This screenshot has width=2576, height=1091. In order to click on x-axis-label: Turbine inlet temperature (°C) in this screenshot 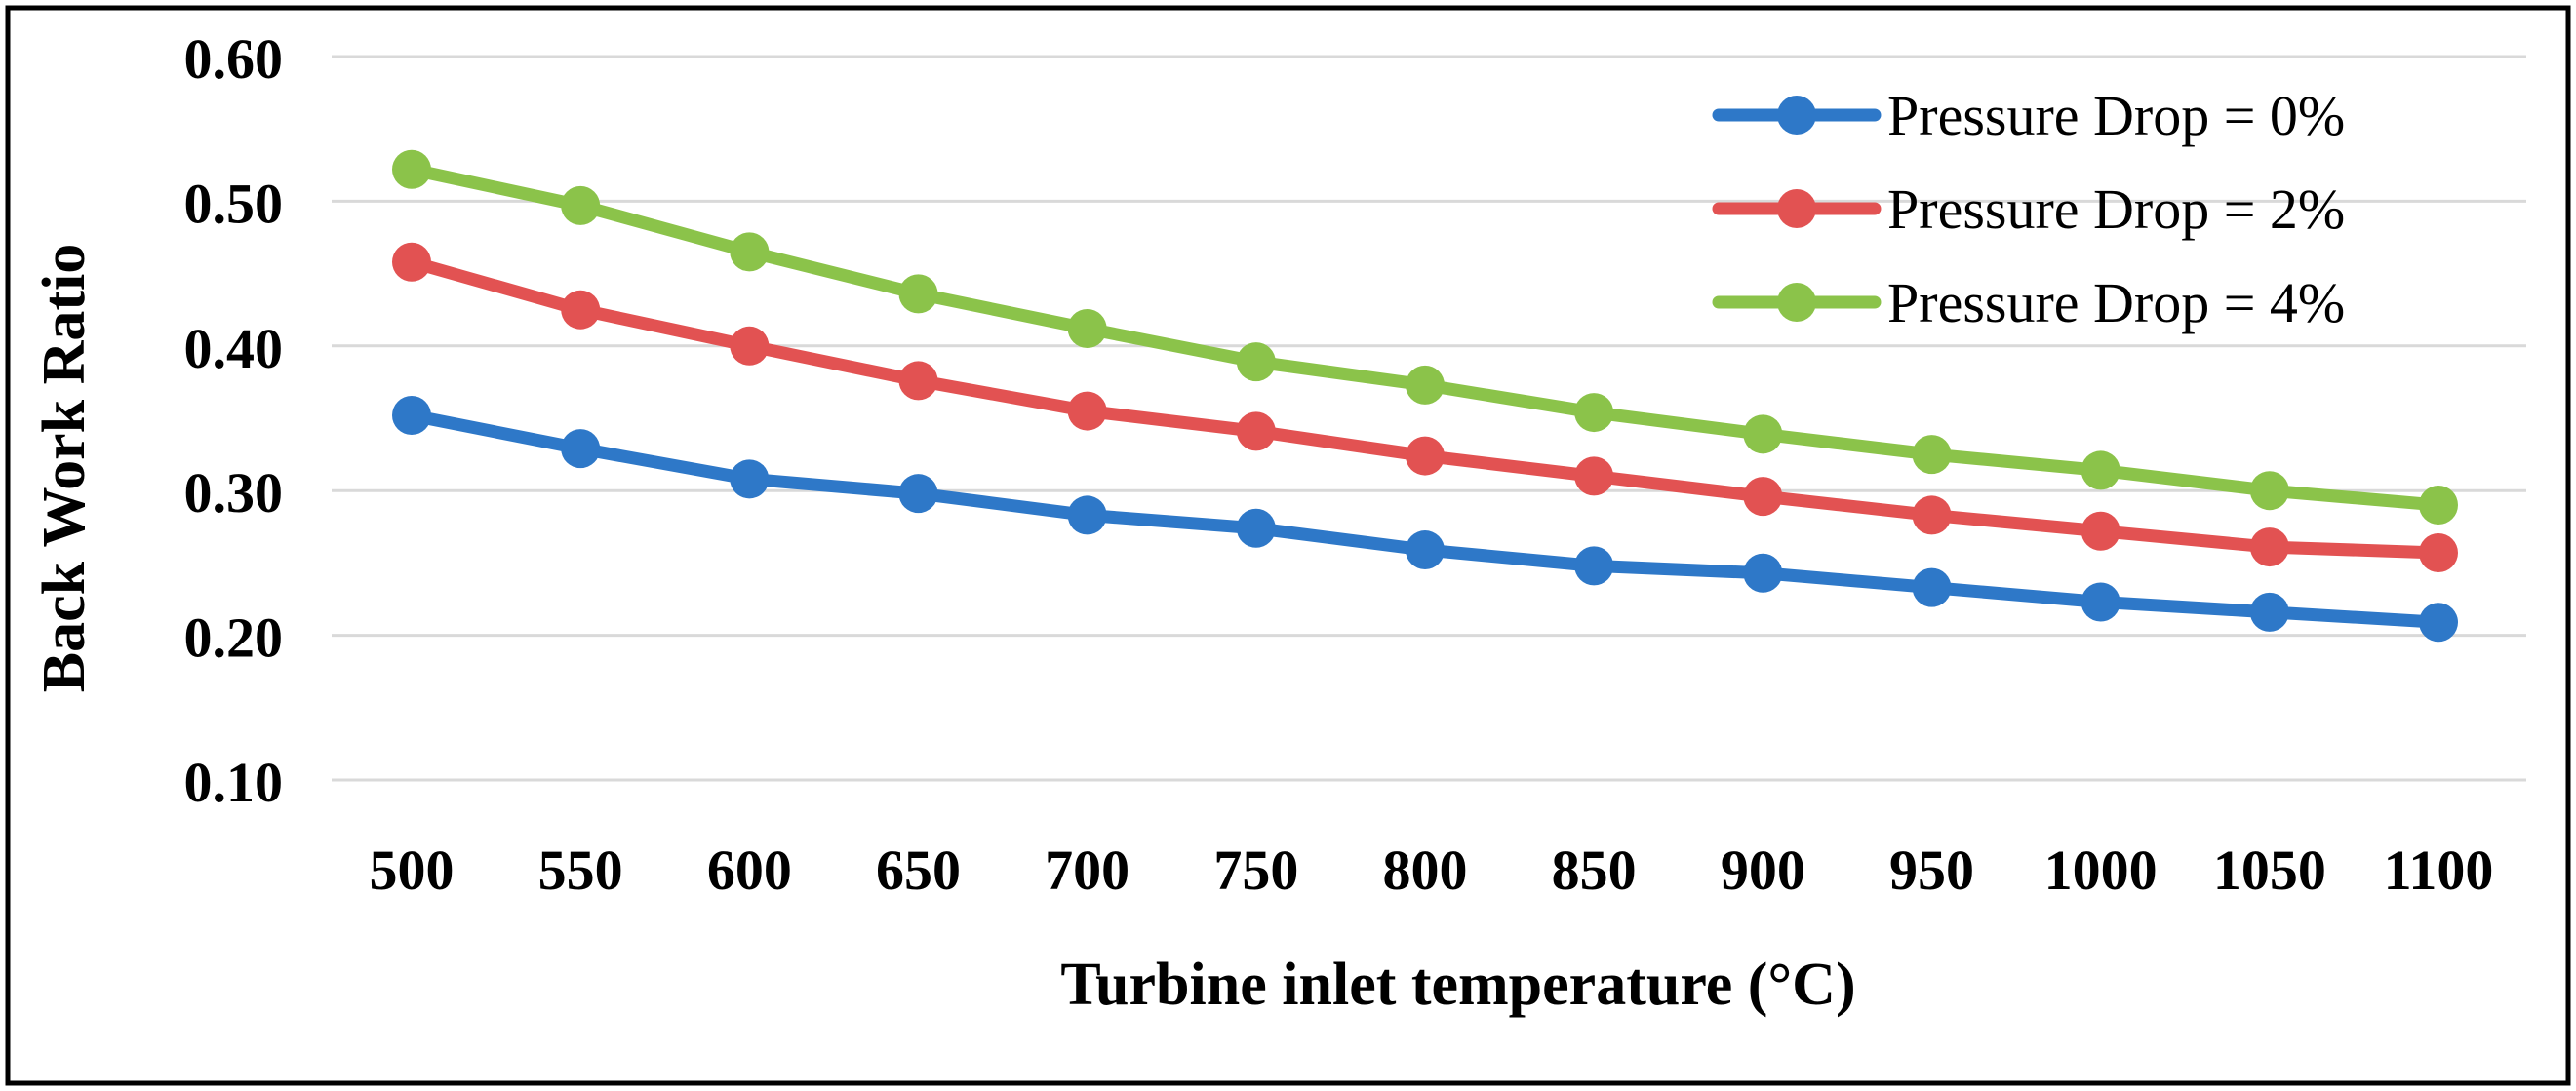, I will do `click(1457, 985)`.